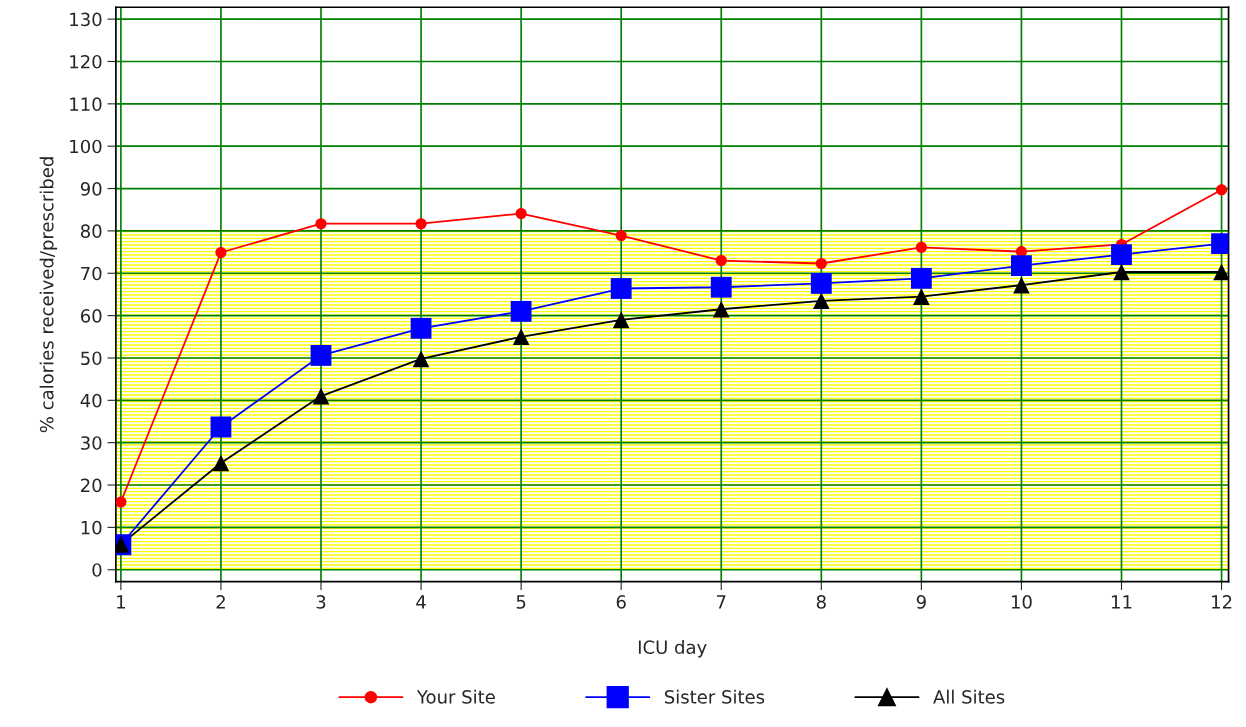 The image size is (1246, 727). What do you see at coordinates (672, 649) in the screenshot?
I see `x-axis-title: ICU day` at bounding box center [672, 649].